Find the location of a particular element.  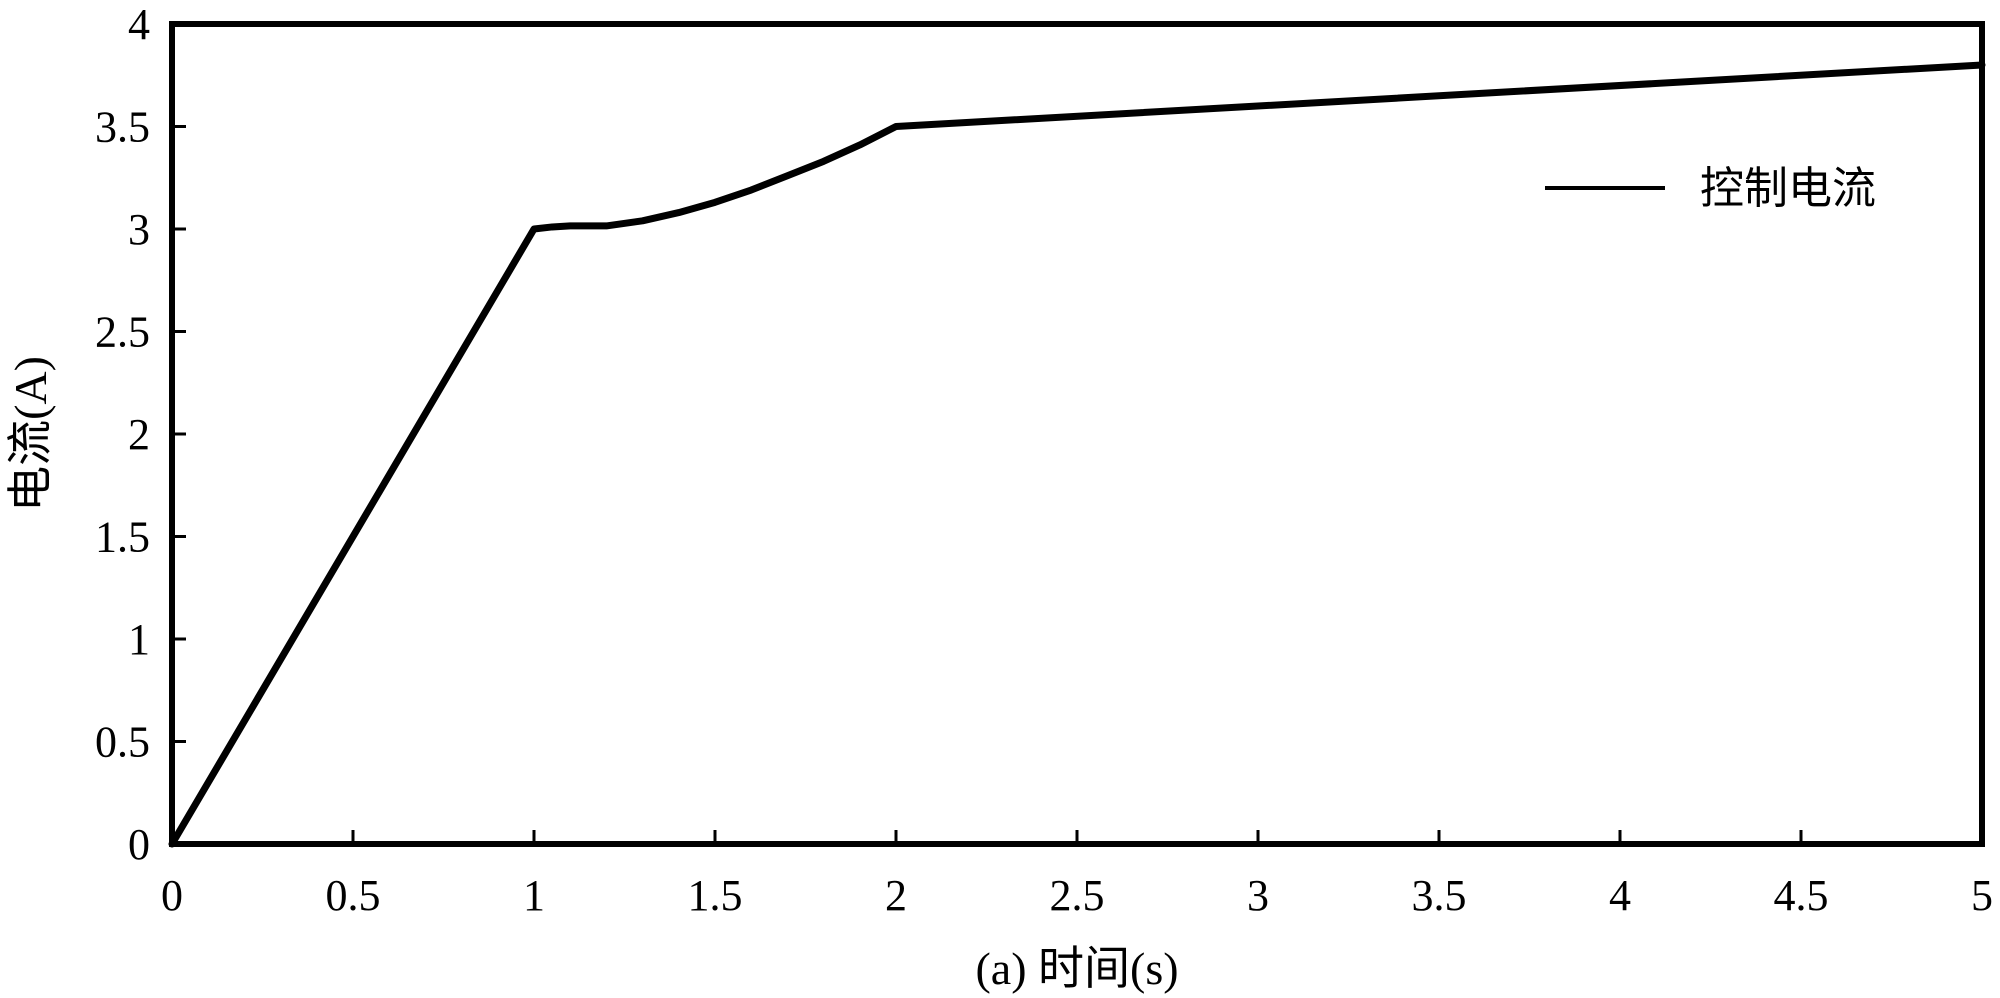

x-tick-label: 4 is located at coordinates (1620, 895).